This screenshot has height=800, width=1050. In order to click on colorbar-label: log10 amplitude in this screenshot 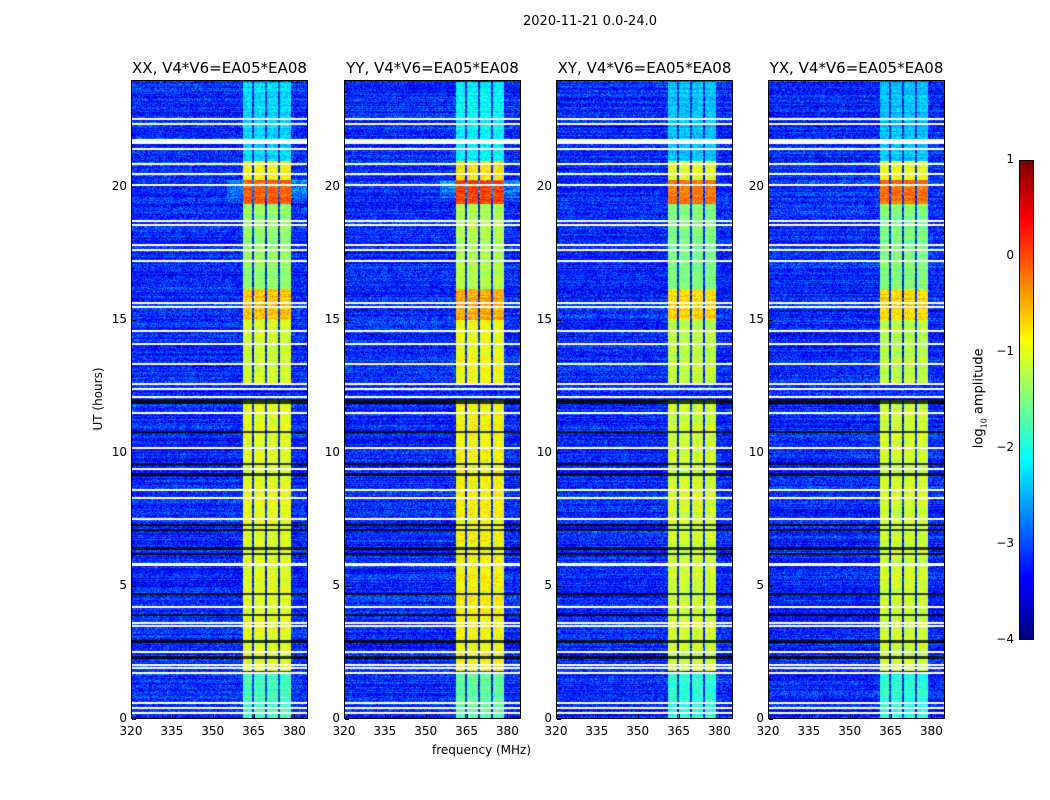, I will do `click(980, 398)`.